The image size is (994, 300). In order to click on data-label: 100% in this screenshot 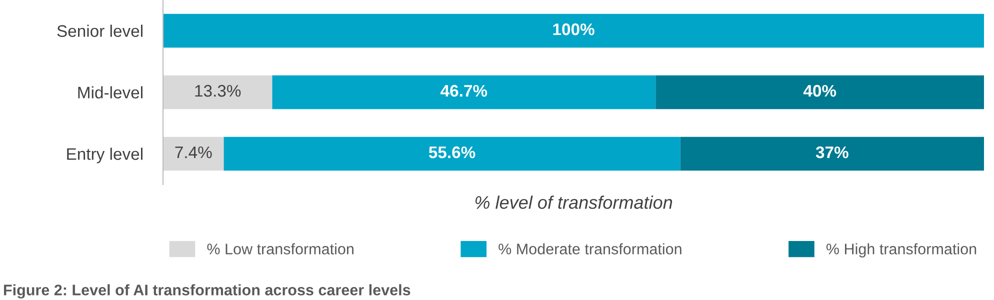, I will do `click(573, 29)`.